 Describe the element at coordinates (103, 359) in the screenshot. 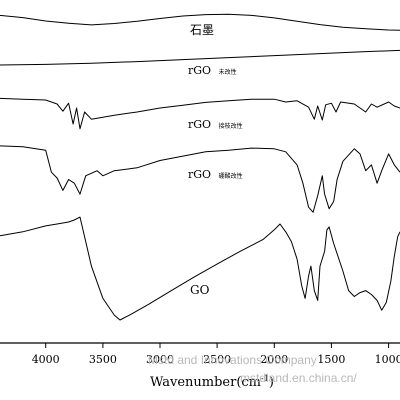

I see `x-tick-label-3500: 3500` at that location.